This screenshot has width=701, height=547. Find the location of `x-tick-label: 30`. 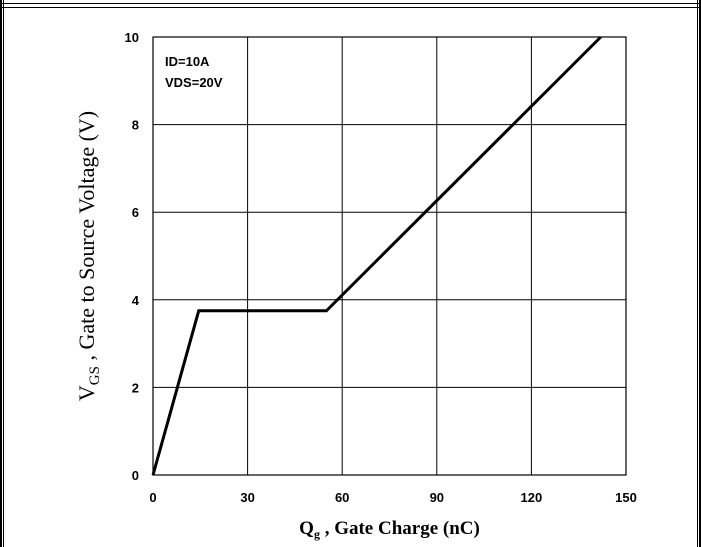

x-tick-label: 30 is located at coordinates (247, 497).